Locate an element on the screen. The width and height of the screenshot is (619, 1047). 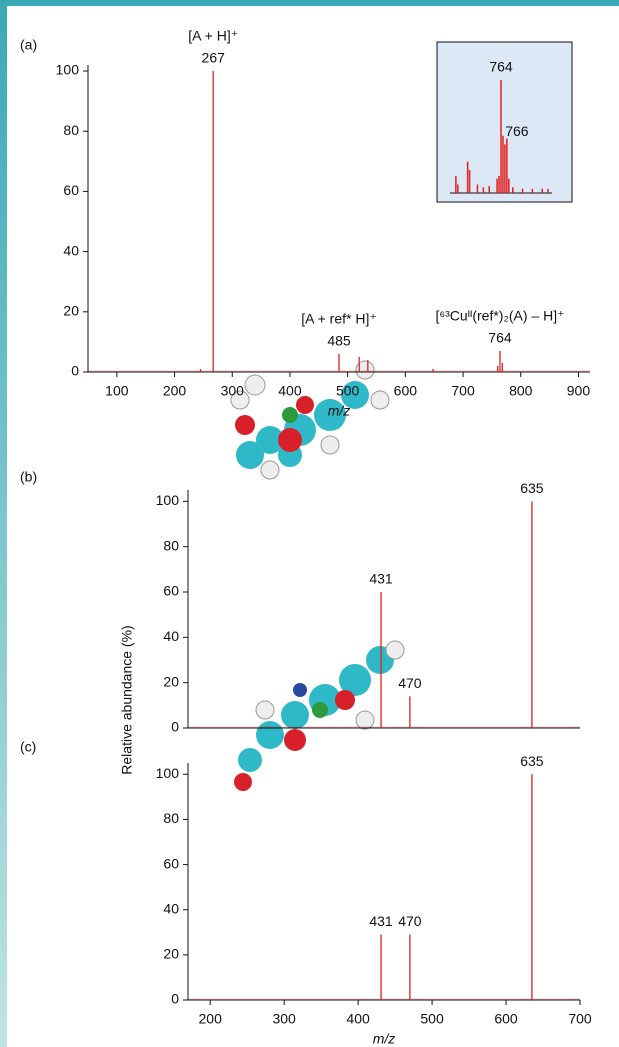
x-tick-label: 900 is located at coordinates (579, 391).